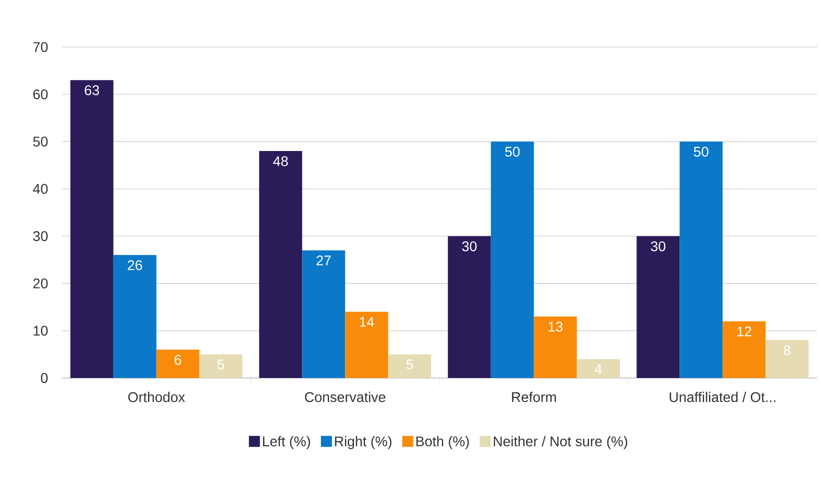 This screenshot has width=821, height=483. What do you see at coordinates (345, 397) in the screenshot?
I see `x-tick-label: Conservative` at bounding box center [345, 397].